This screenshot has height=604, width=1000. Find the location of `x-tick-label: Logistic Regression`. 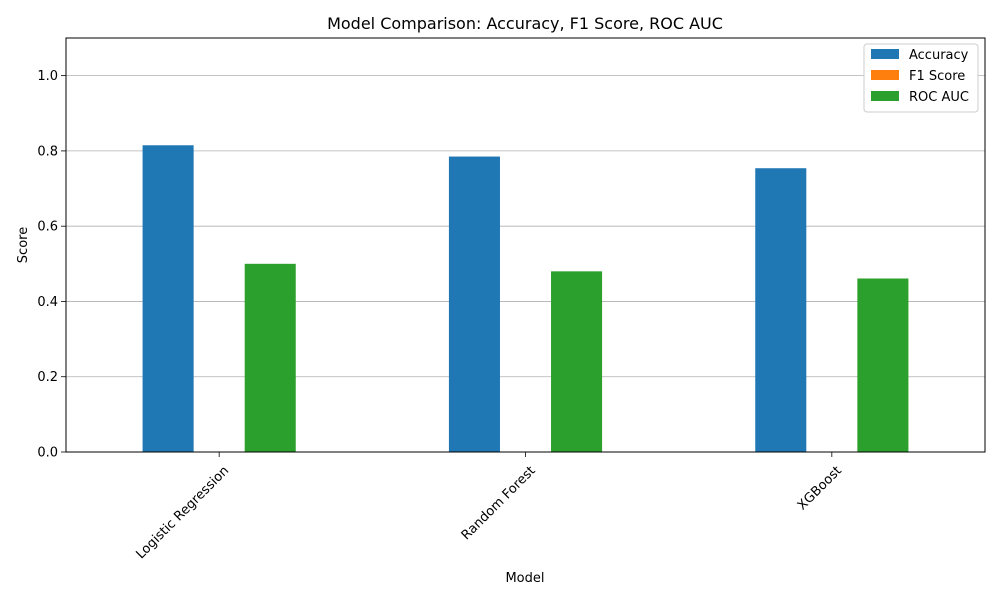

x-tick-label: Logistic Regression is located at coordinates (182, 512).